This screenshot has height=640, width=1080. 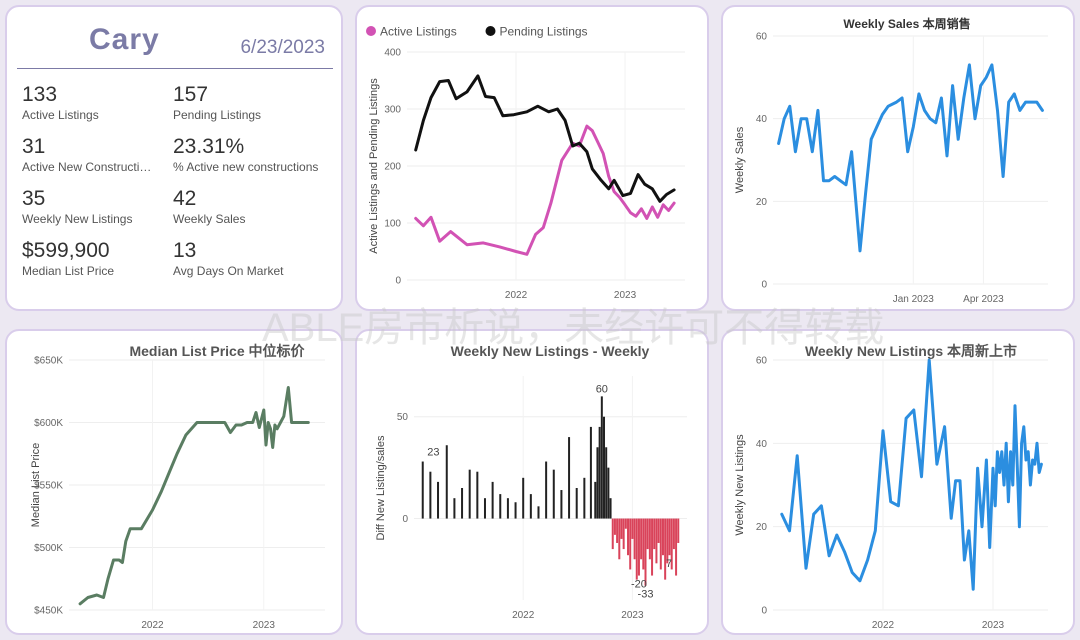 I want to click on y-axis-title: Weekly Sales, so click(x=740, y=159).